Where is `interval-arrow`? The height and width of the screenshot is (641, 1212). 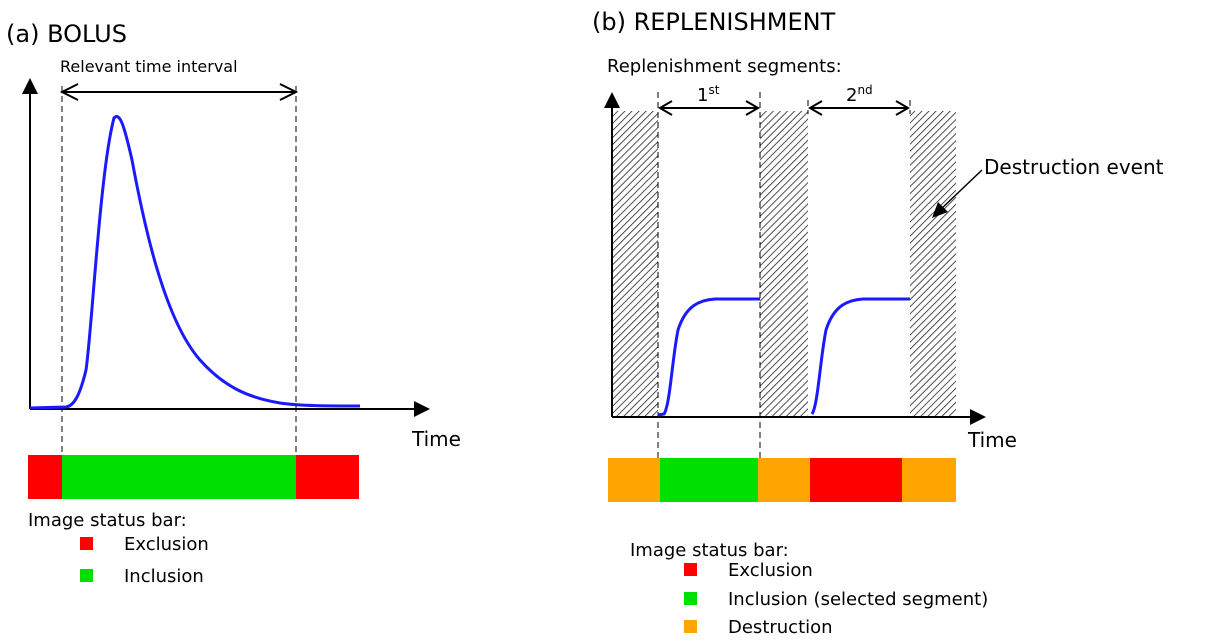
interval-arrow is located at coordinates (179, 92).